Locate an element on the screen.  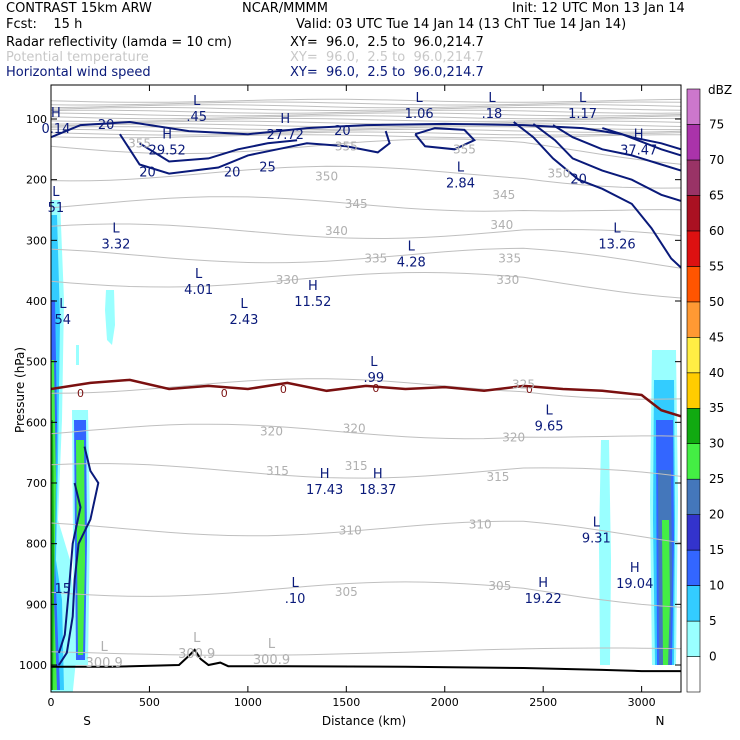
colorbar-level-label: 15 is located at coordinates (716, 550).